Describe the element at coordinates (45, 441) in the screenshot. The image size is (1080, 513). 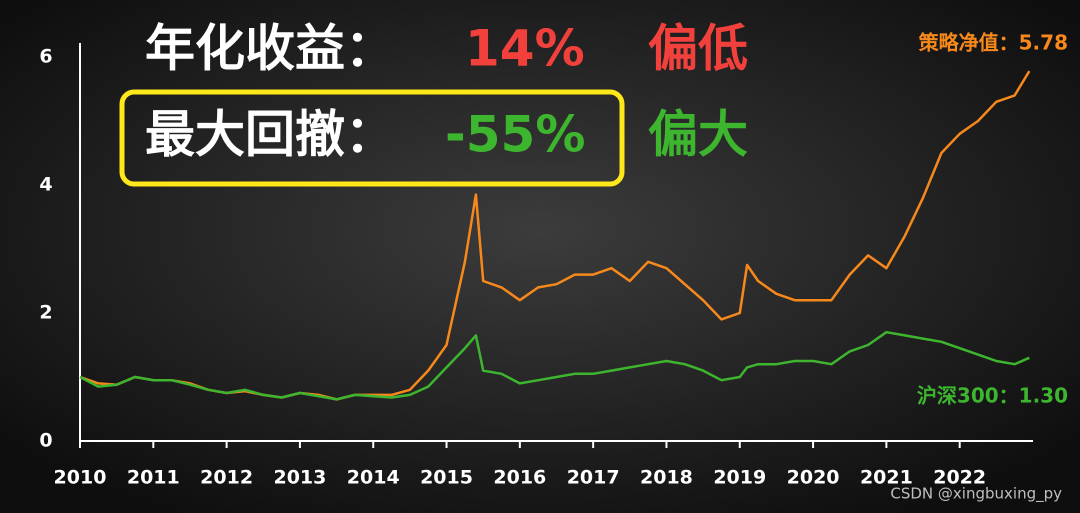
I see `y-tick-label: 0` at that location.